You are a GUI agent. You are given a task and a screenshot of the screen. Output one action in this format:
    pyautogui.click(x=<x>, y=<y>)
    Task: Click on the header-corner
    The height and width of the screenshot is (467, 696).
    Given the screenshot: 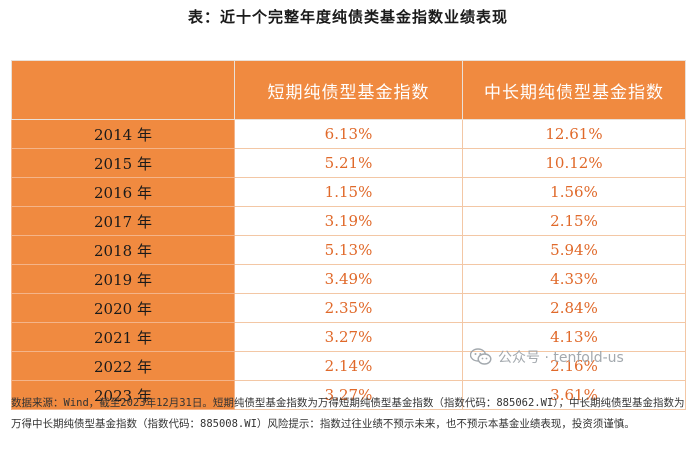 What is the action you would take?
    pyautogui.click(x=123, y=90)
    